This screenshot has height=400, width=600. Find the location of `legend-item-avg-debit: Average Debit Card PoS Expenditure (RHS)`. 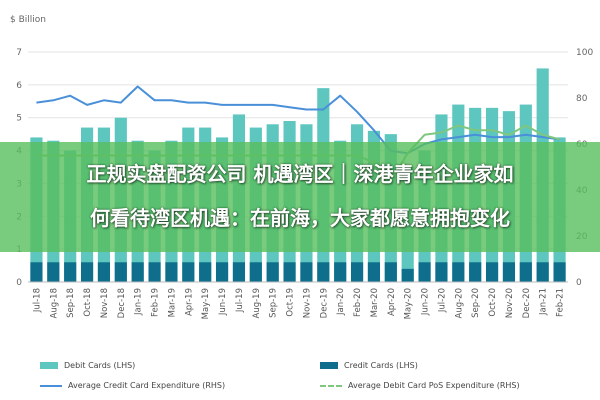

legend-item-avg-debit: Average Debit Card PoS Expenditure (RHS) is located at coordinates (420, 385).